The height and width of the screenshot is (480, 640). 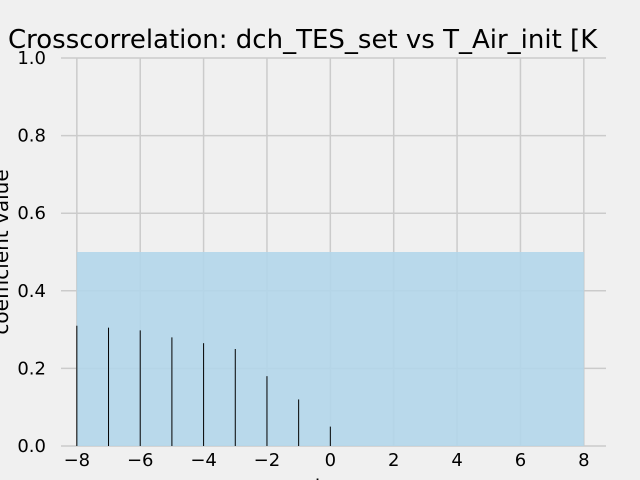 I want to click on x-tick-label: −4, so click(x=203, y=460).